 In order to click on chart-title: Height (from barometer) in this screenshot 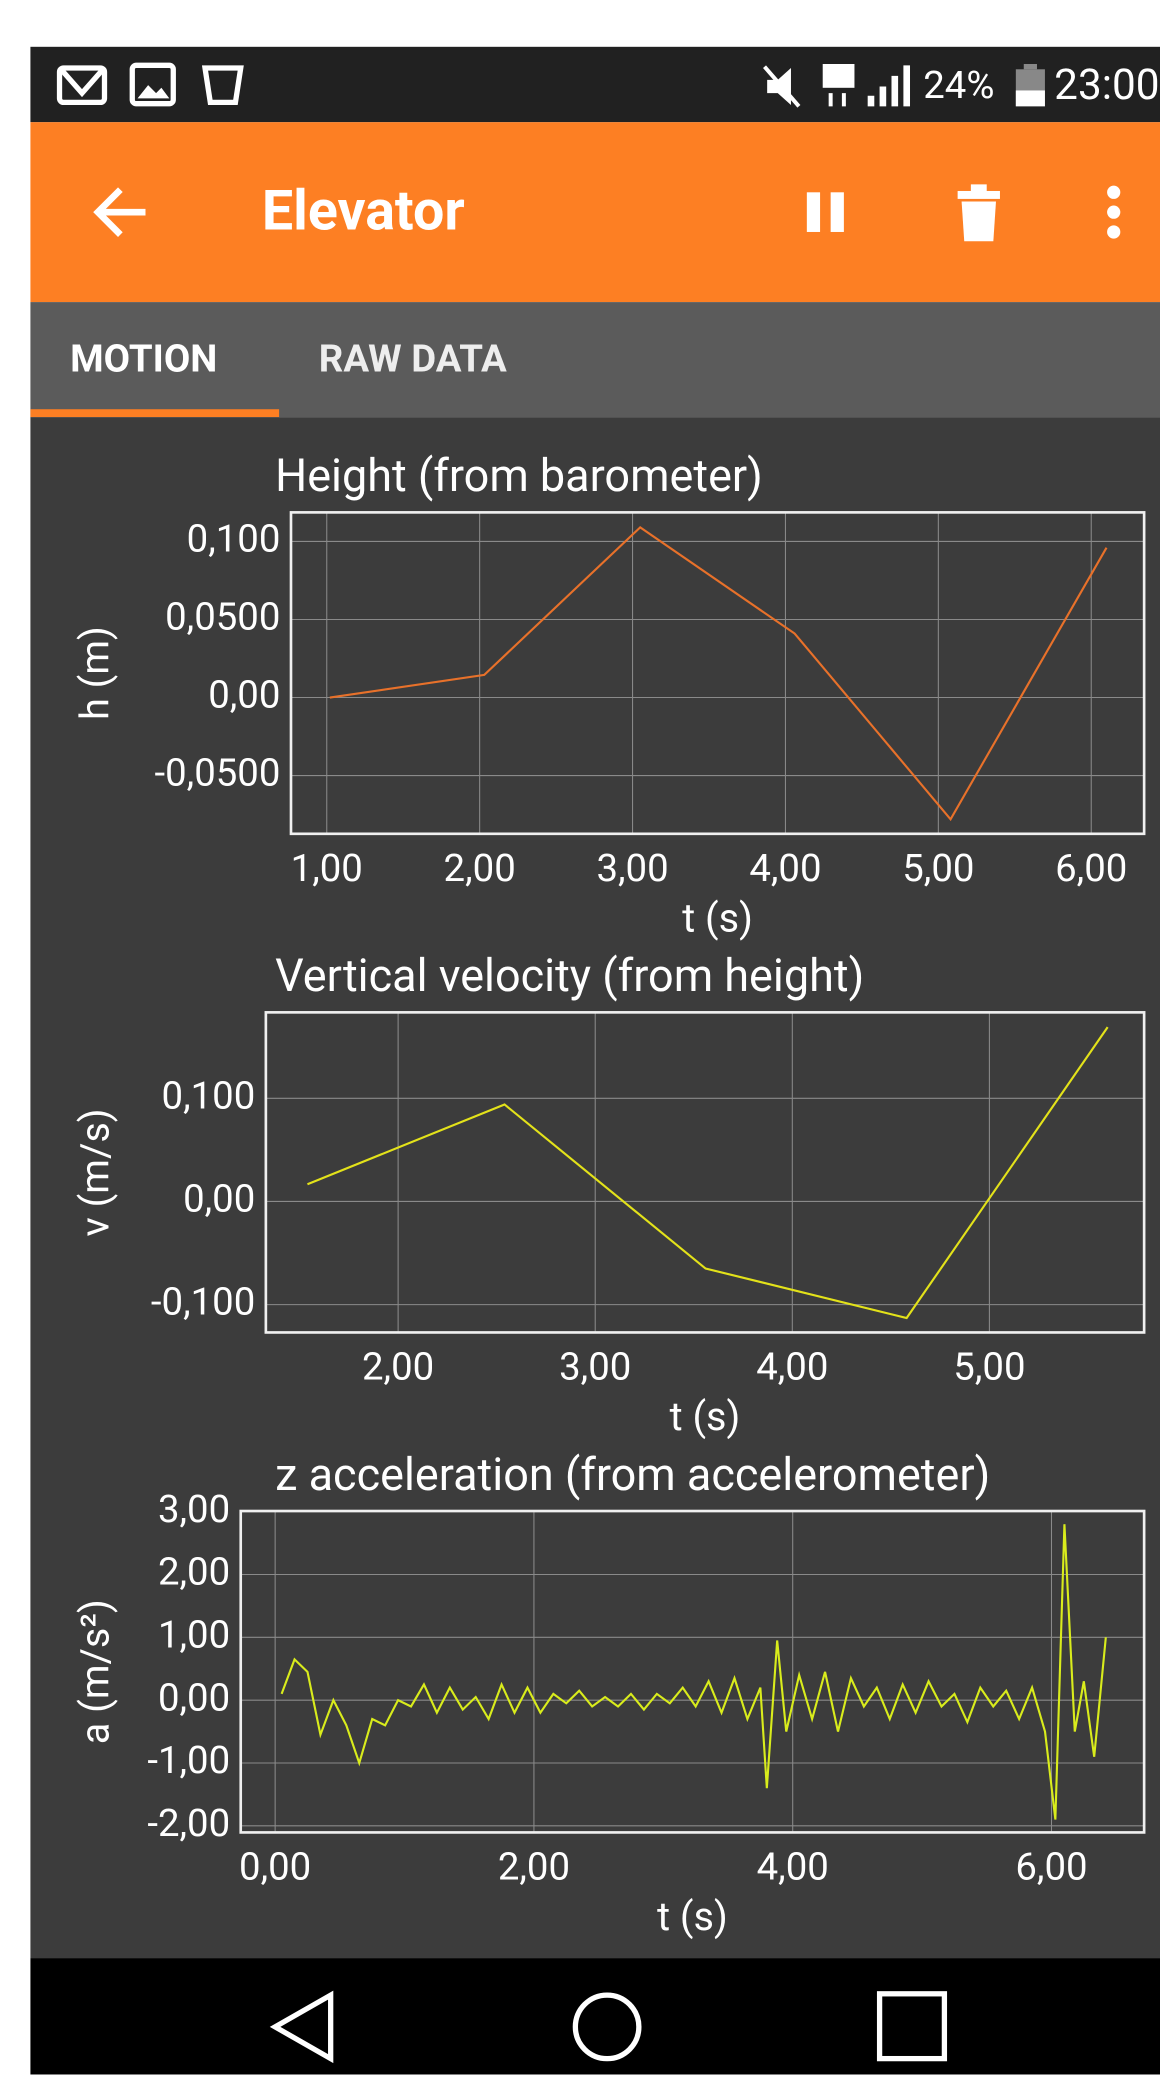, I will do `click(519, 475)`.